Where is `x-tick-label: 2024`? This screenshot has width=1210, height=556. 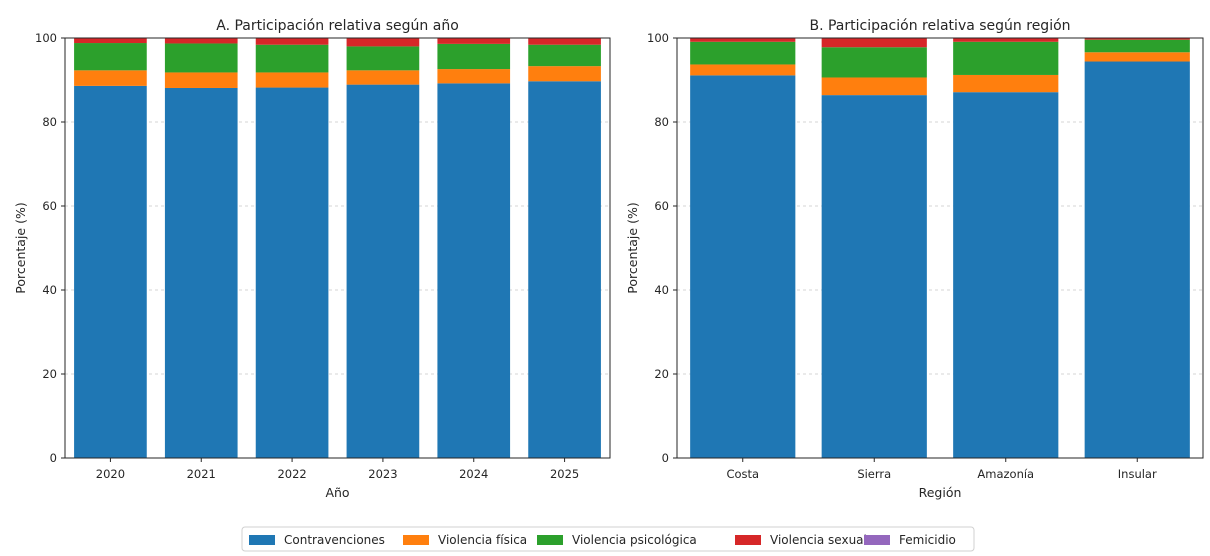
x-tick-label: 2024 is located at coordinates (473, 474).